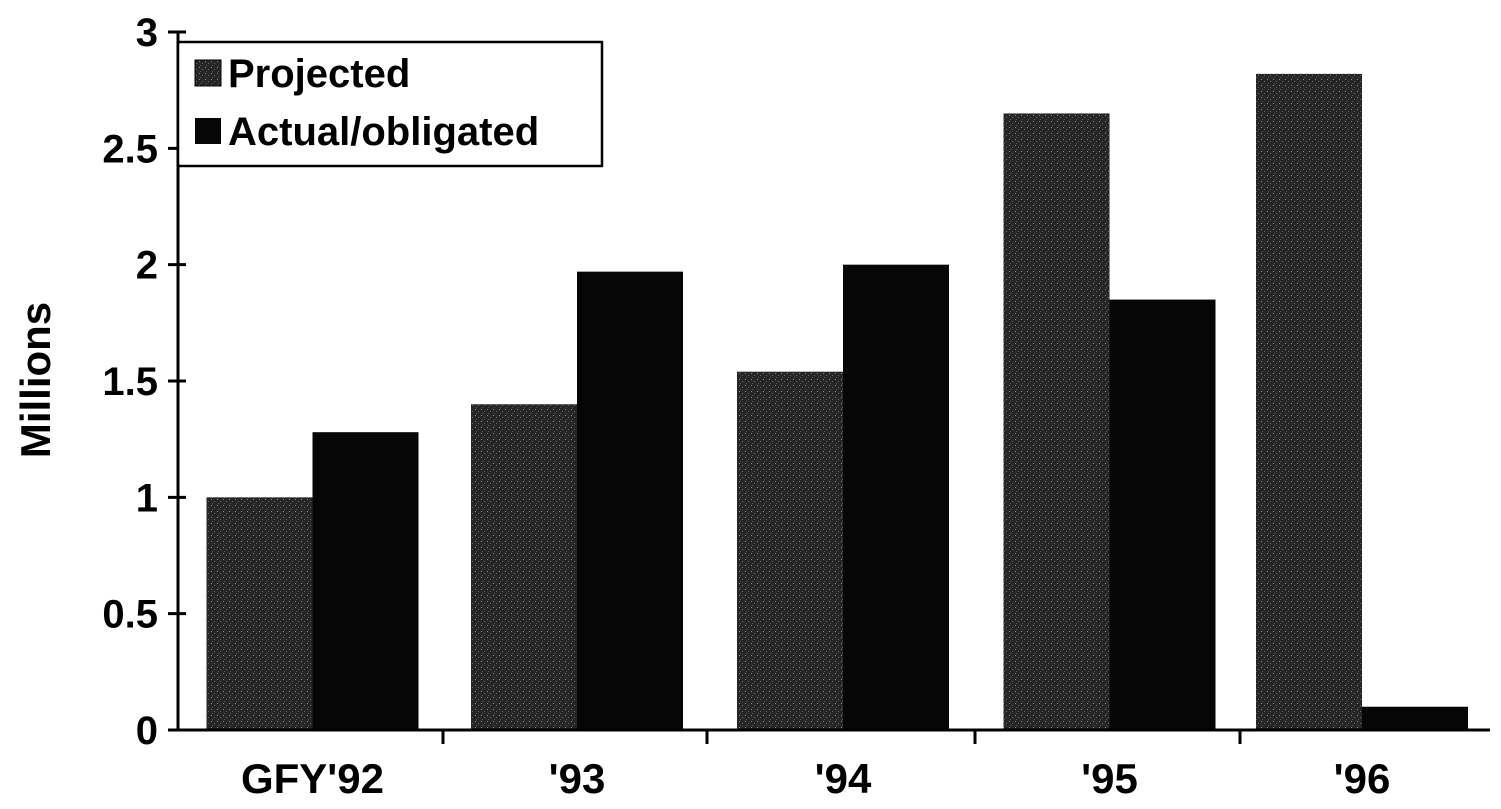 The height and width of the screenshot is (809, 1501). What do you see at coordinates (843, 778) in the screenshot?
I see `x-tick-label-94: '94` at bounding box center [843, 778].